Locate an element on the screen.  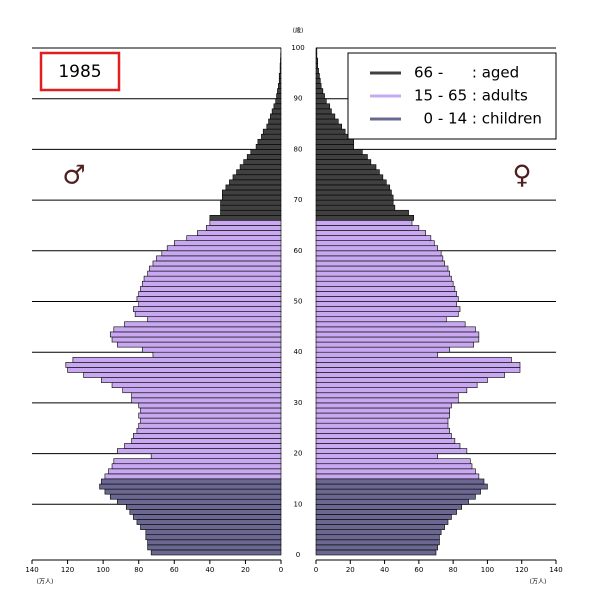
legend-label: 0 - 14 : children is located at coordinates (478, 119).